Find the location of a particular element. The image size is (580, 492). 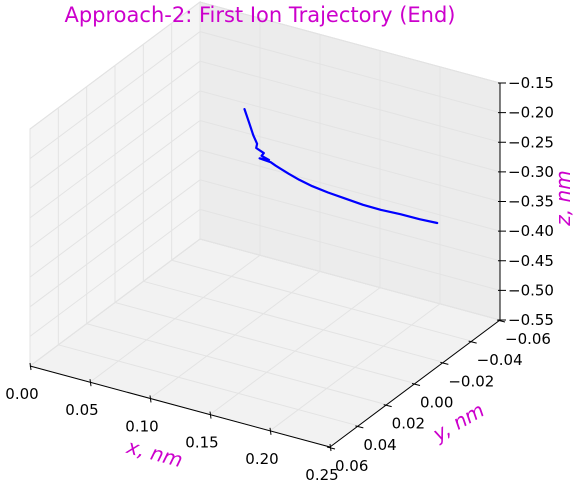

y-tick-label: 0.04 is located at coordinates (379, 445).